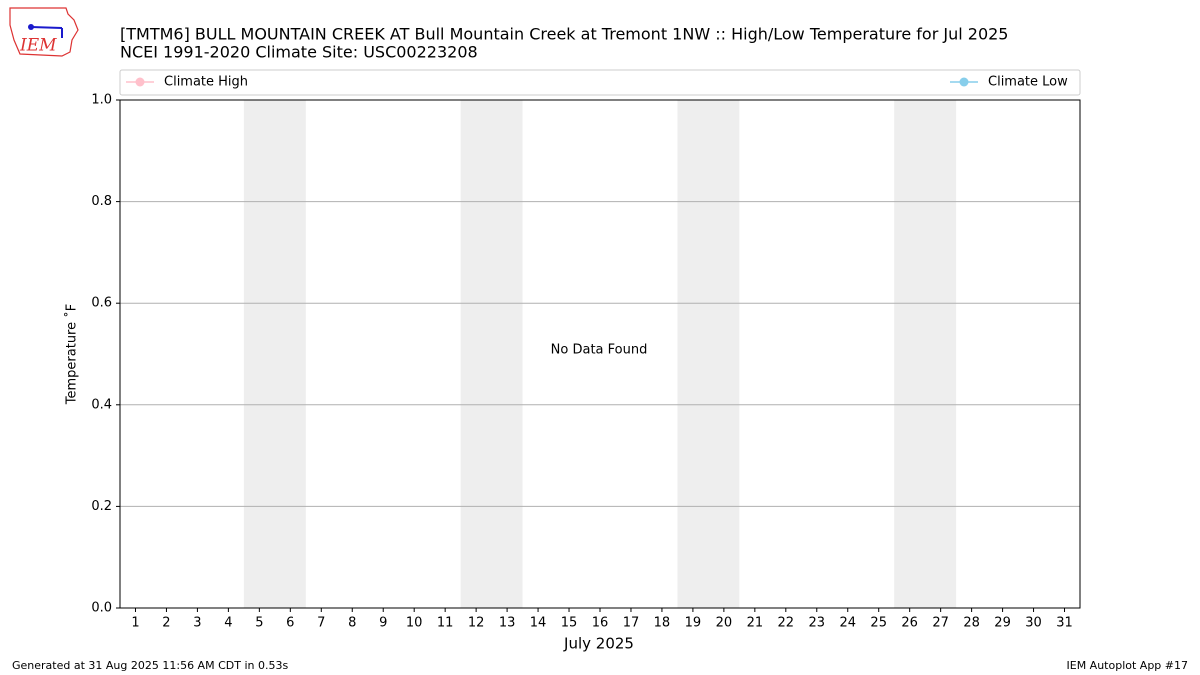  I want to click on y-tick-label: 0.0, so click(101, 608).